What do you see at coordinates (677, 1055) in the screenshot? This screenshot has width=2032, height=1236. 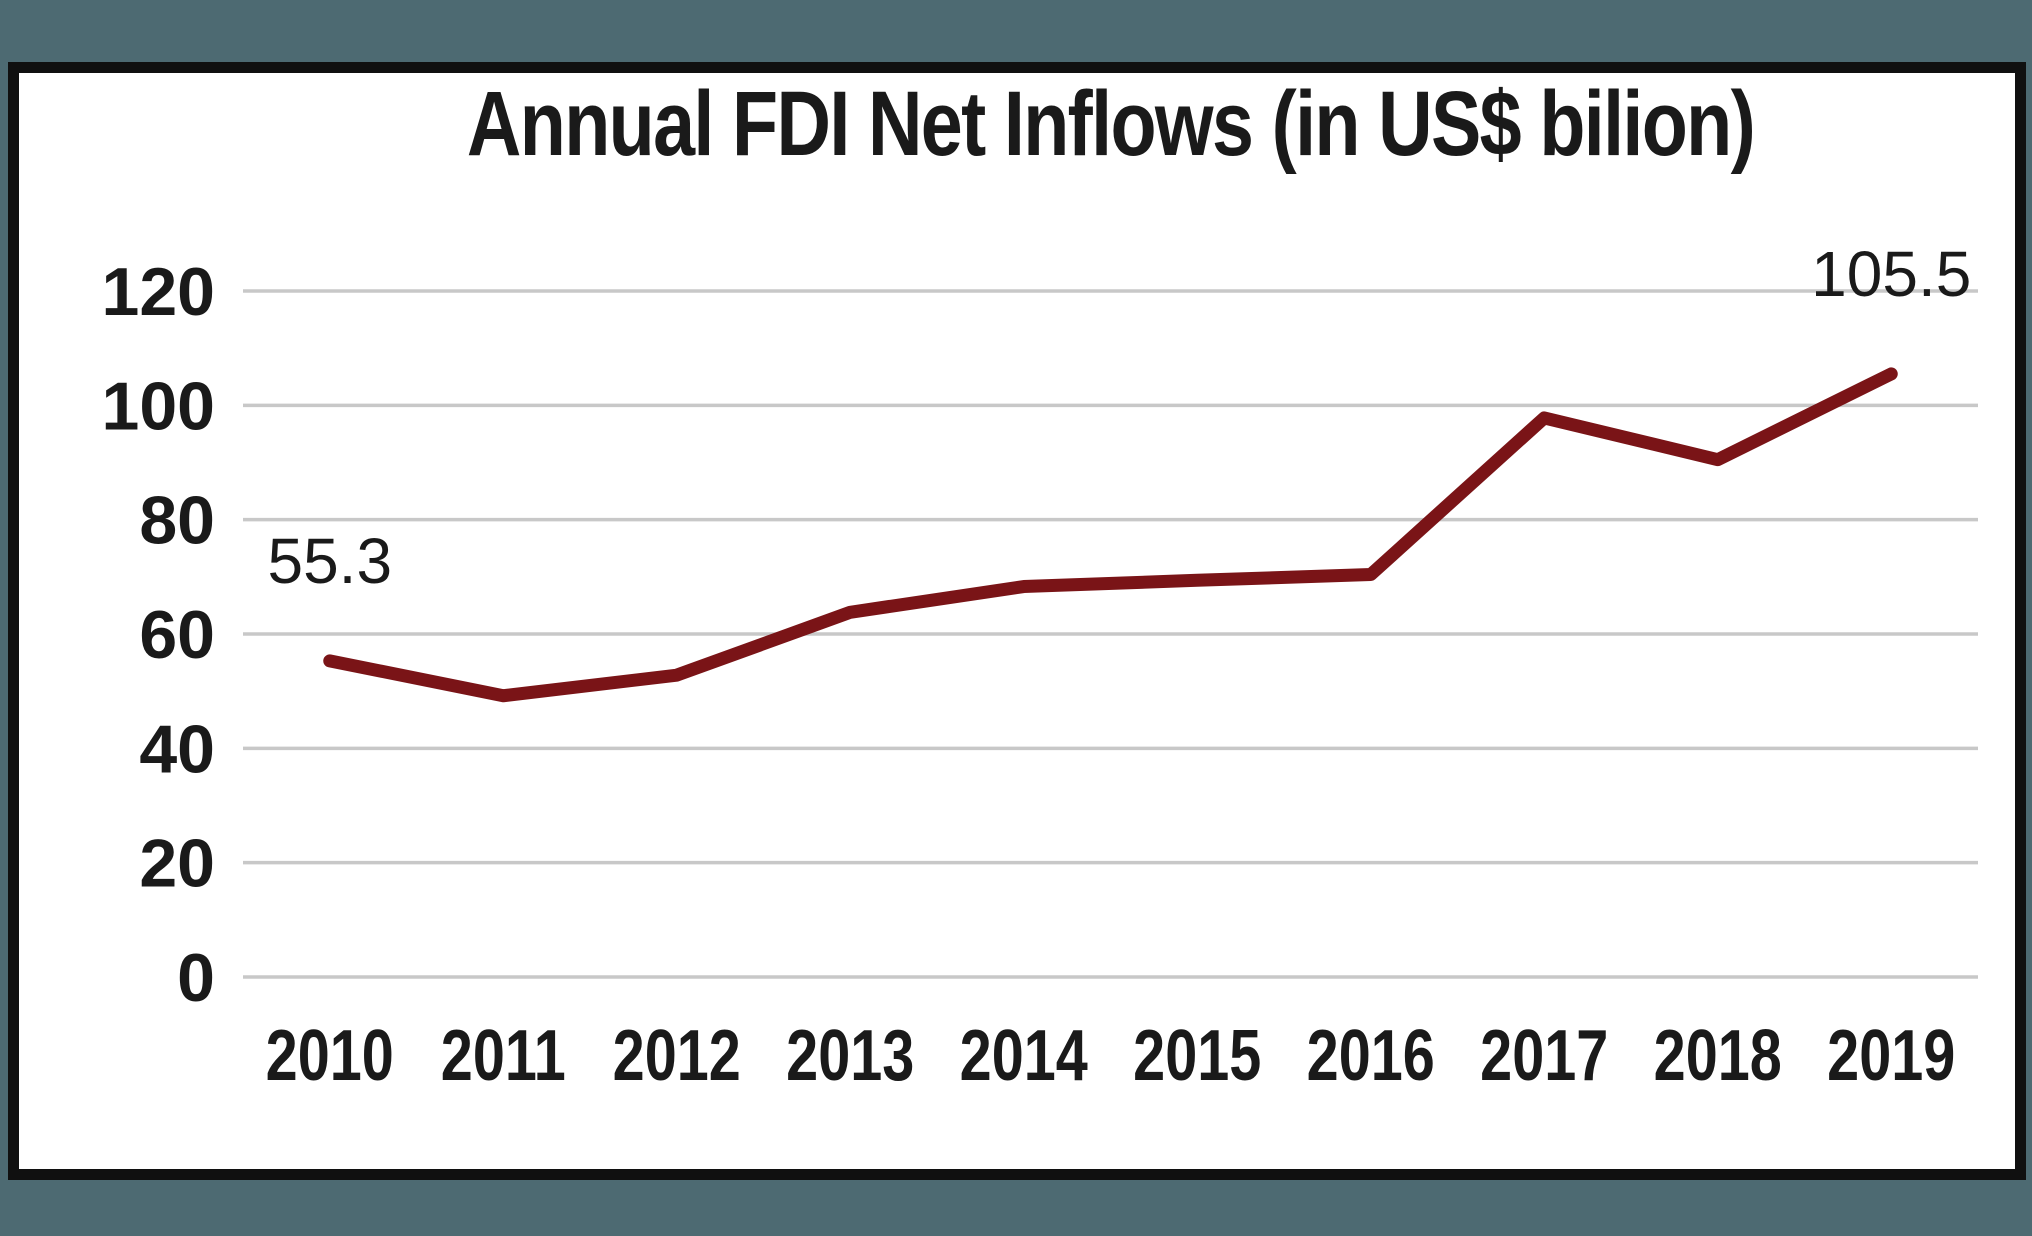 I see `x-tick-label: 2012` at bounding box center [677, 1055].